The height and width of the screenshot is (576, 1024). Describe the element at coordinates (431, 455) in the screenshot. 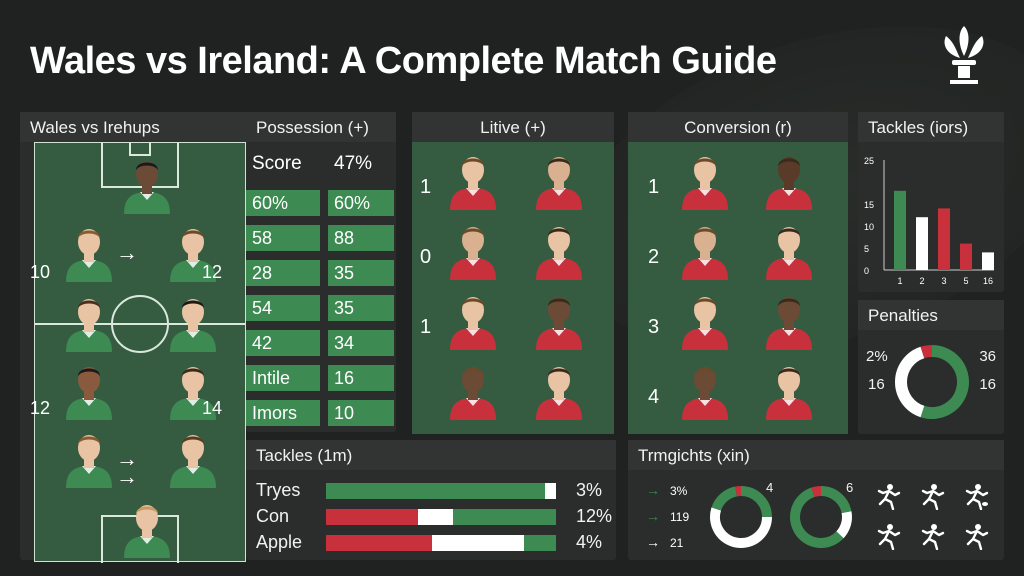

I see `tackles-bars-header: Tackles (1m)` at that location.